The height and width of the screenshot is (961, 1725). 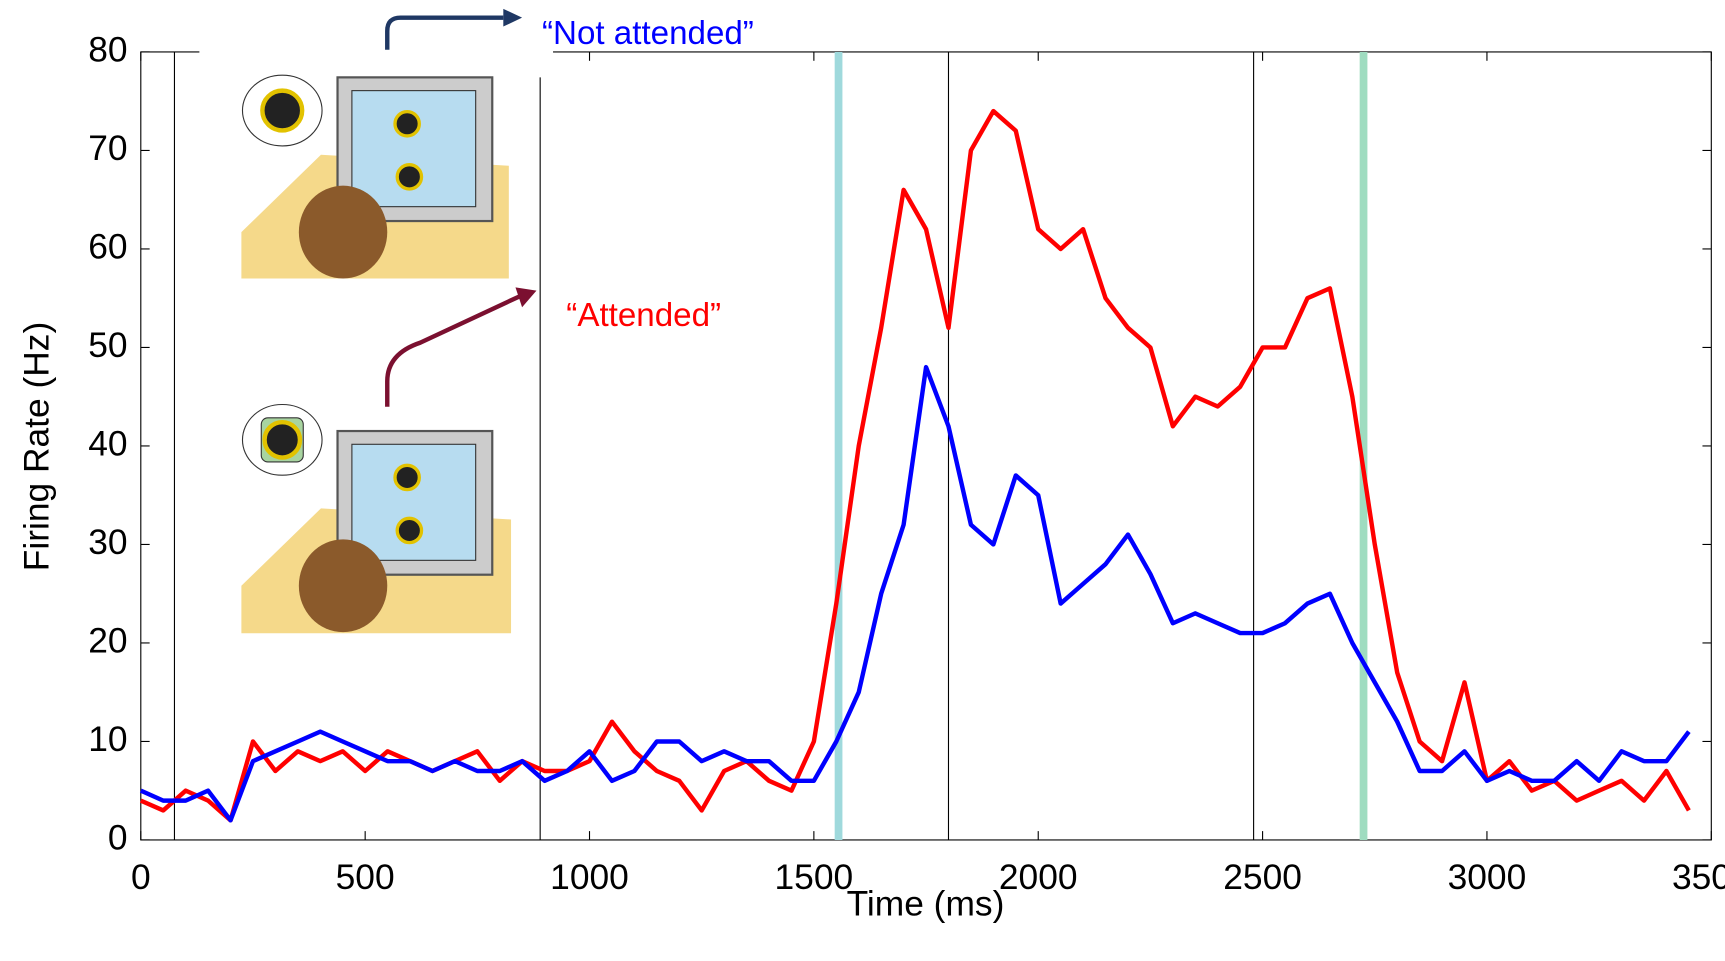 I want to click on x-tick-label: 500, so click(x=365, y=877).